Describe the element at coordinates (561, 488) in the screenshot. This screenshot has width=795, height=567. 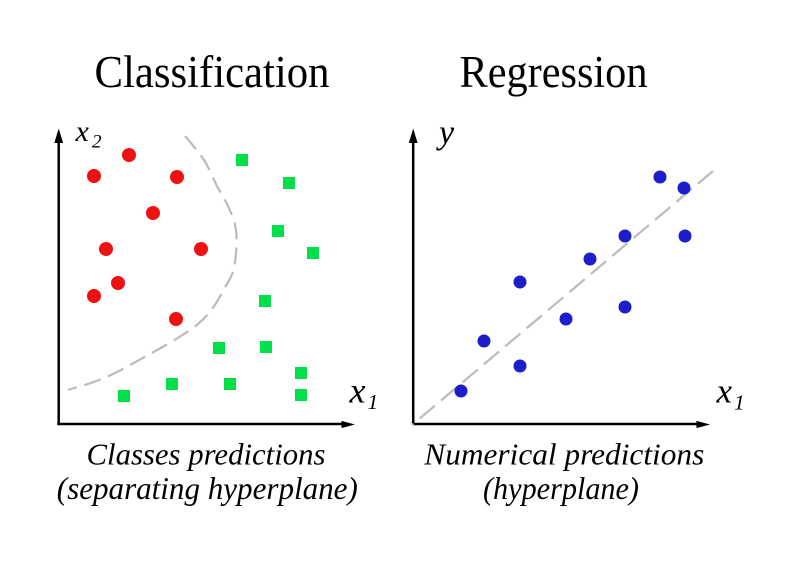
I see `svg-text: (hyperplane)` at that location.